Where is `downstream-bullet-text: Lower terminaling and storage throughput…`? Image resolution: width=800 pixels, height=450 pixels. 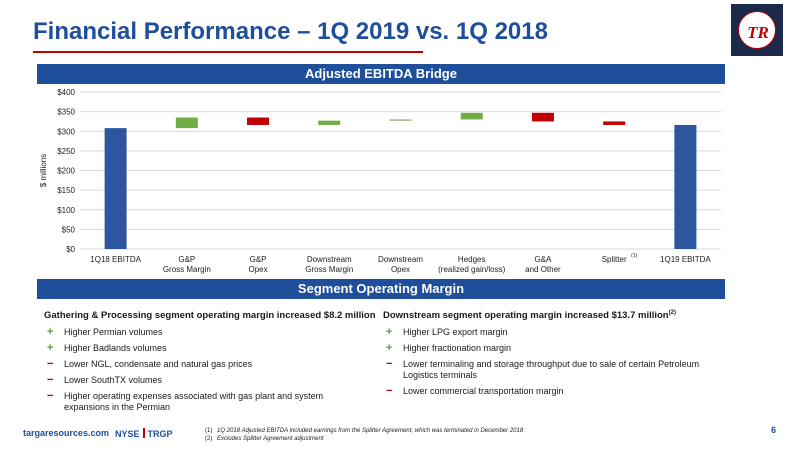
downstream-bullet-text: Lower terminaling and storage throughput… is located at coordinates (551, 370).